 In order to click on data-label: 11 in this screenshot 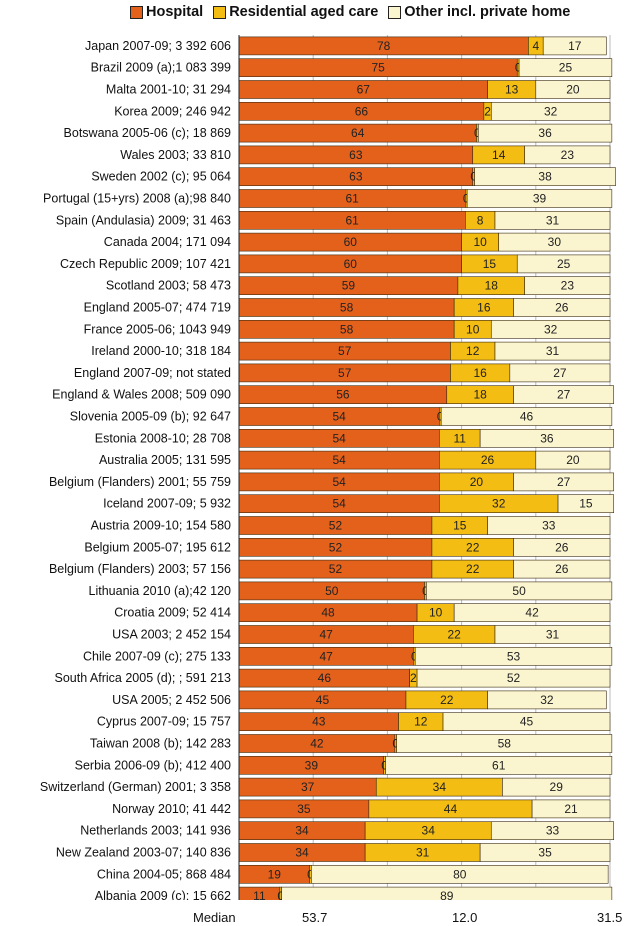, I will do `click(460, 438)`.